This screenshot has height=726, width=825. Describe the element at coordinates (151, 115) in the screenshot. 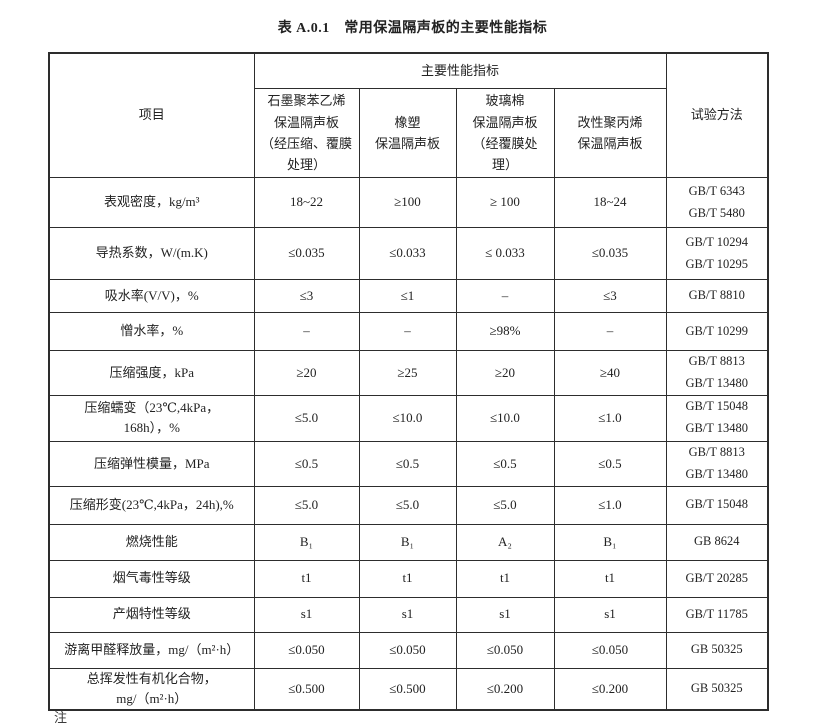

I see `header-item-column: 项目` at that location.